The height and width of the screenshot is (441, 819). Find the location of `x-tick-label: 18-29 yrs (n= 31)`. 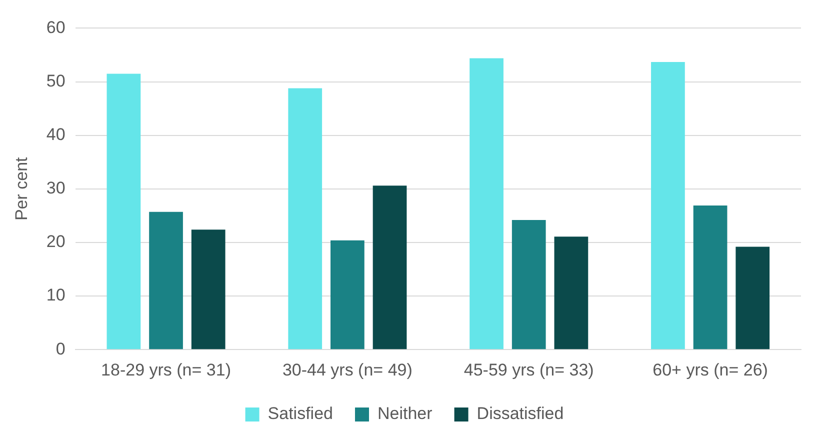

x-tick-label: 18-29 yrs (n= 31) is located at coordinates (166, 370).